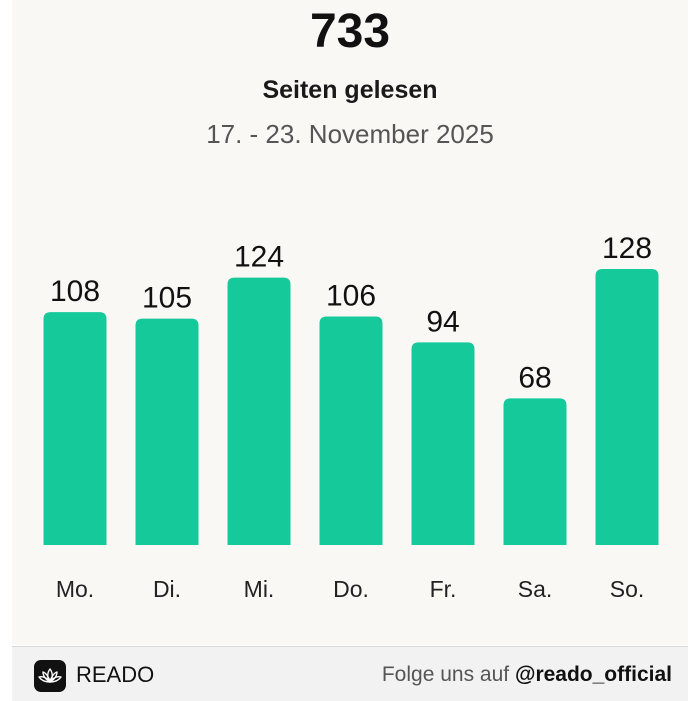 The width and height of the screenshot is (700, 701). I want to click on social-handle: @reado_official, so click(593, 674).